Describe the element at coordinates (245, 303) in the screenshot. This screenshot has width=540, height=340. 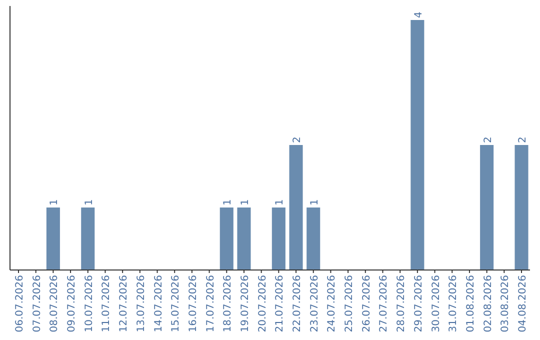
I see `x-tick-label: 19.07.2026` at that location.